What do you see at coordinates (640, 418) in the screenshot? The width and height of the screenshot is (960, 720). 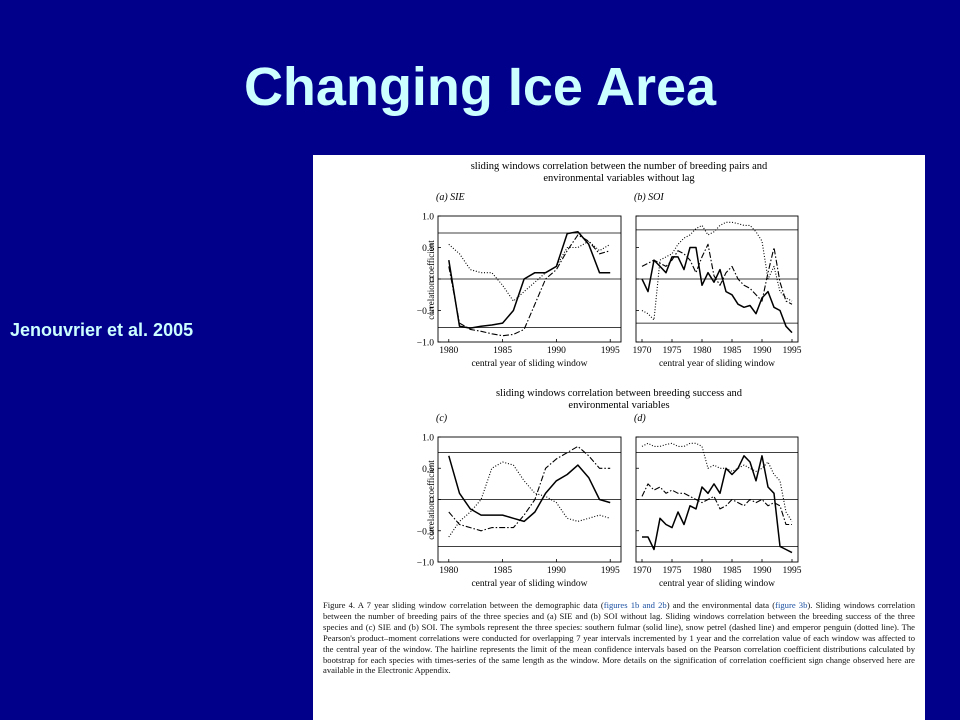 I see `panel-d-label: (d)` at bounding box center [640, 418].